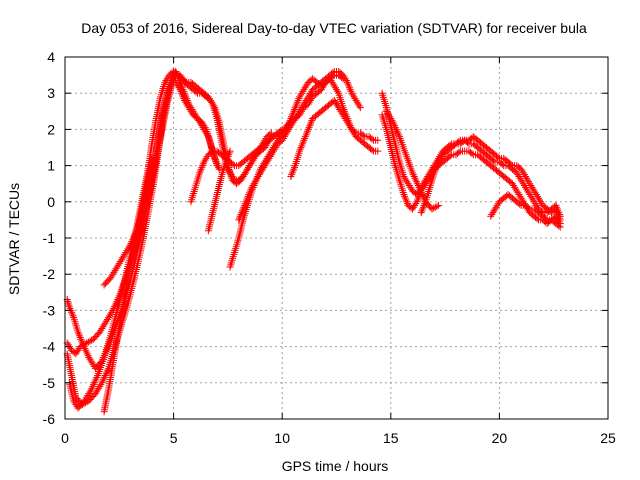  I want to click on x-axis-label: GPS time / hours, so click(335, 466).